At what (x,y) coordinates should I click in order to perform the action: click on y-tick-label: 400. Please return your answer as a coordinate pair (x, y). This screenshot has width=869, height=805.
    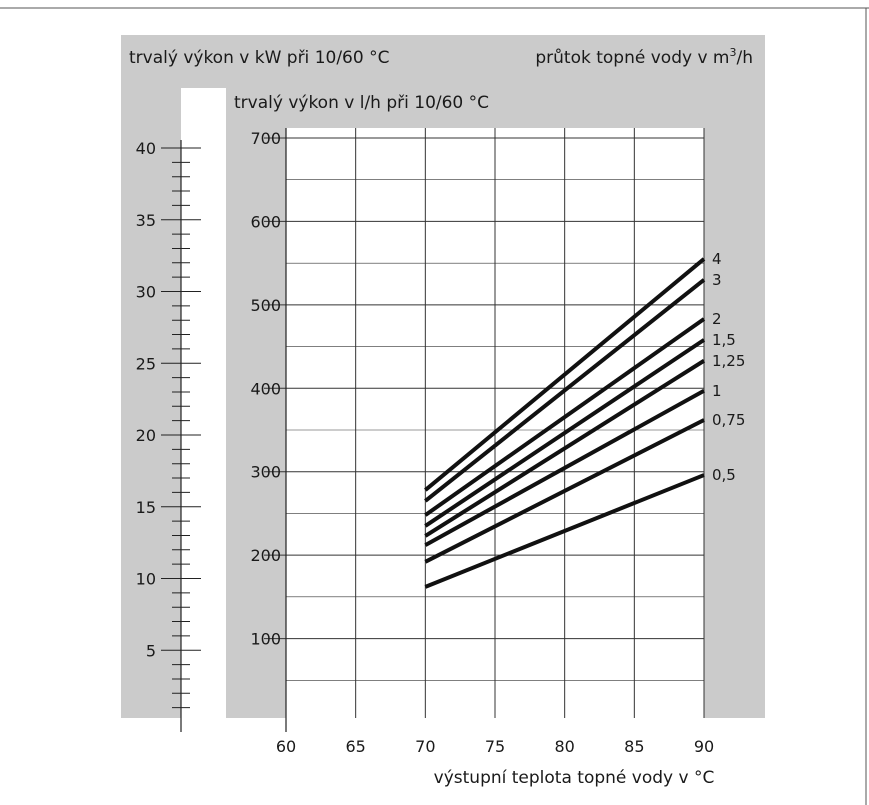
    Looking at the image, I should click on (265, 388).